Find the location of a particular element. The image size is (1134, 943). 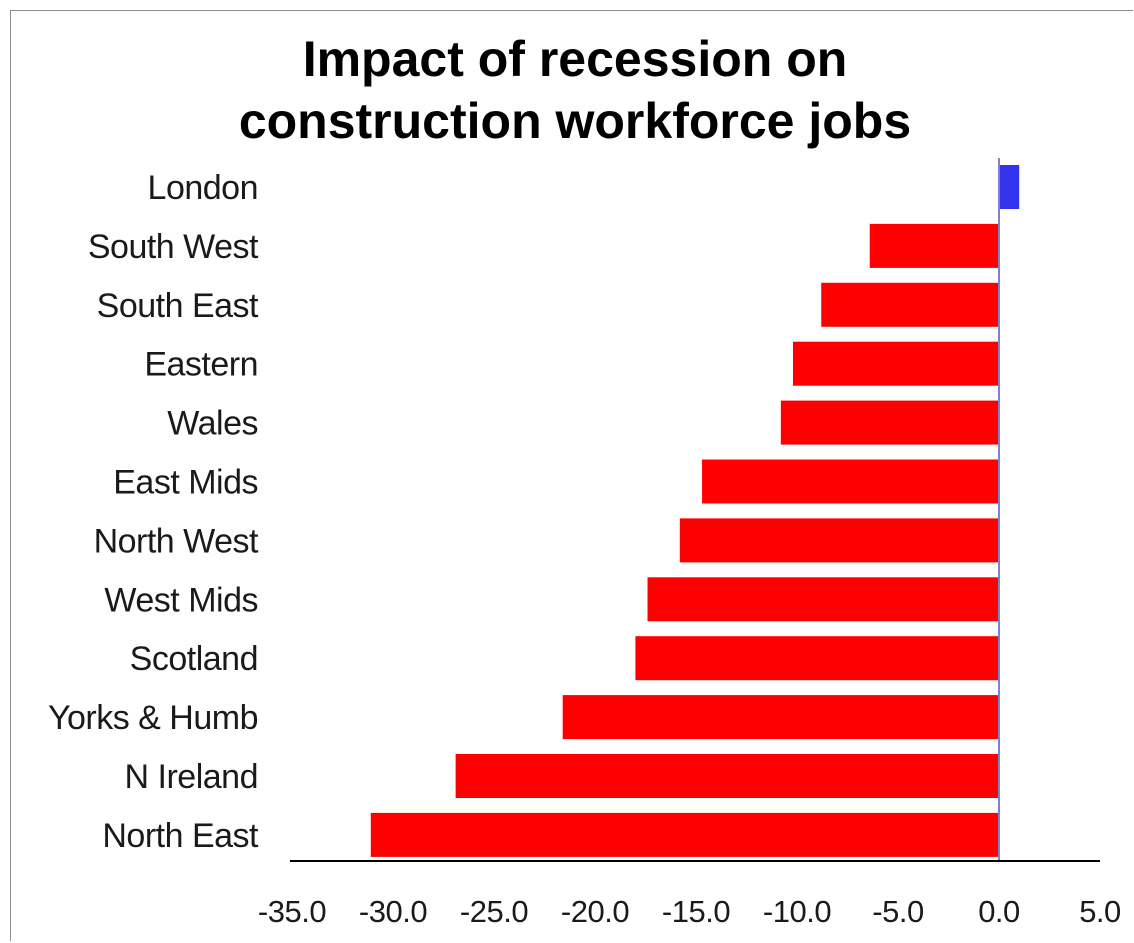

category-label: North West is located at coordinates (176, 541).